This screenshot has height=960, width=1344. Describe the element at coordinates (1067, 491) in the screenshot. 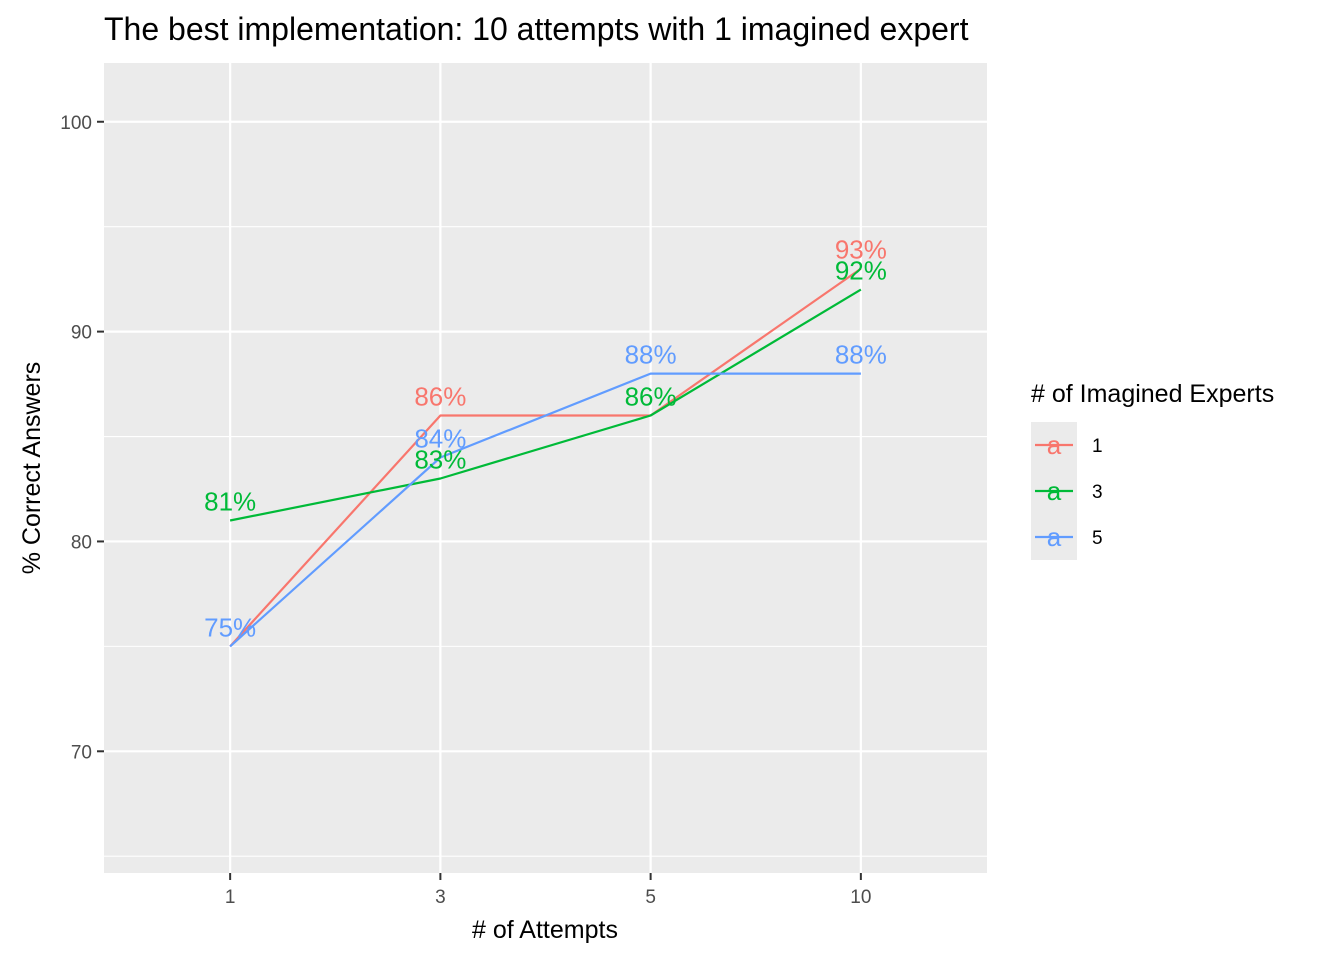

I see `legend-items: a 1 a 3 a 5` at that location.